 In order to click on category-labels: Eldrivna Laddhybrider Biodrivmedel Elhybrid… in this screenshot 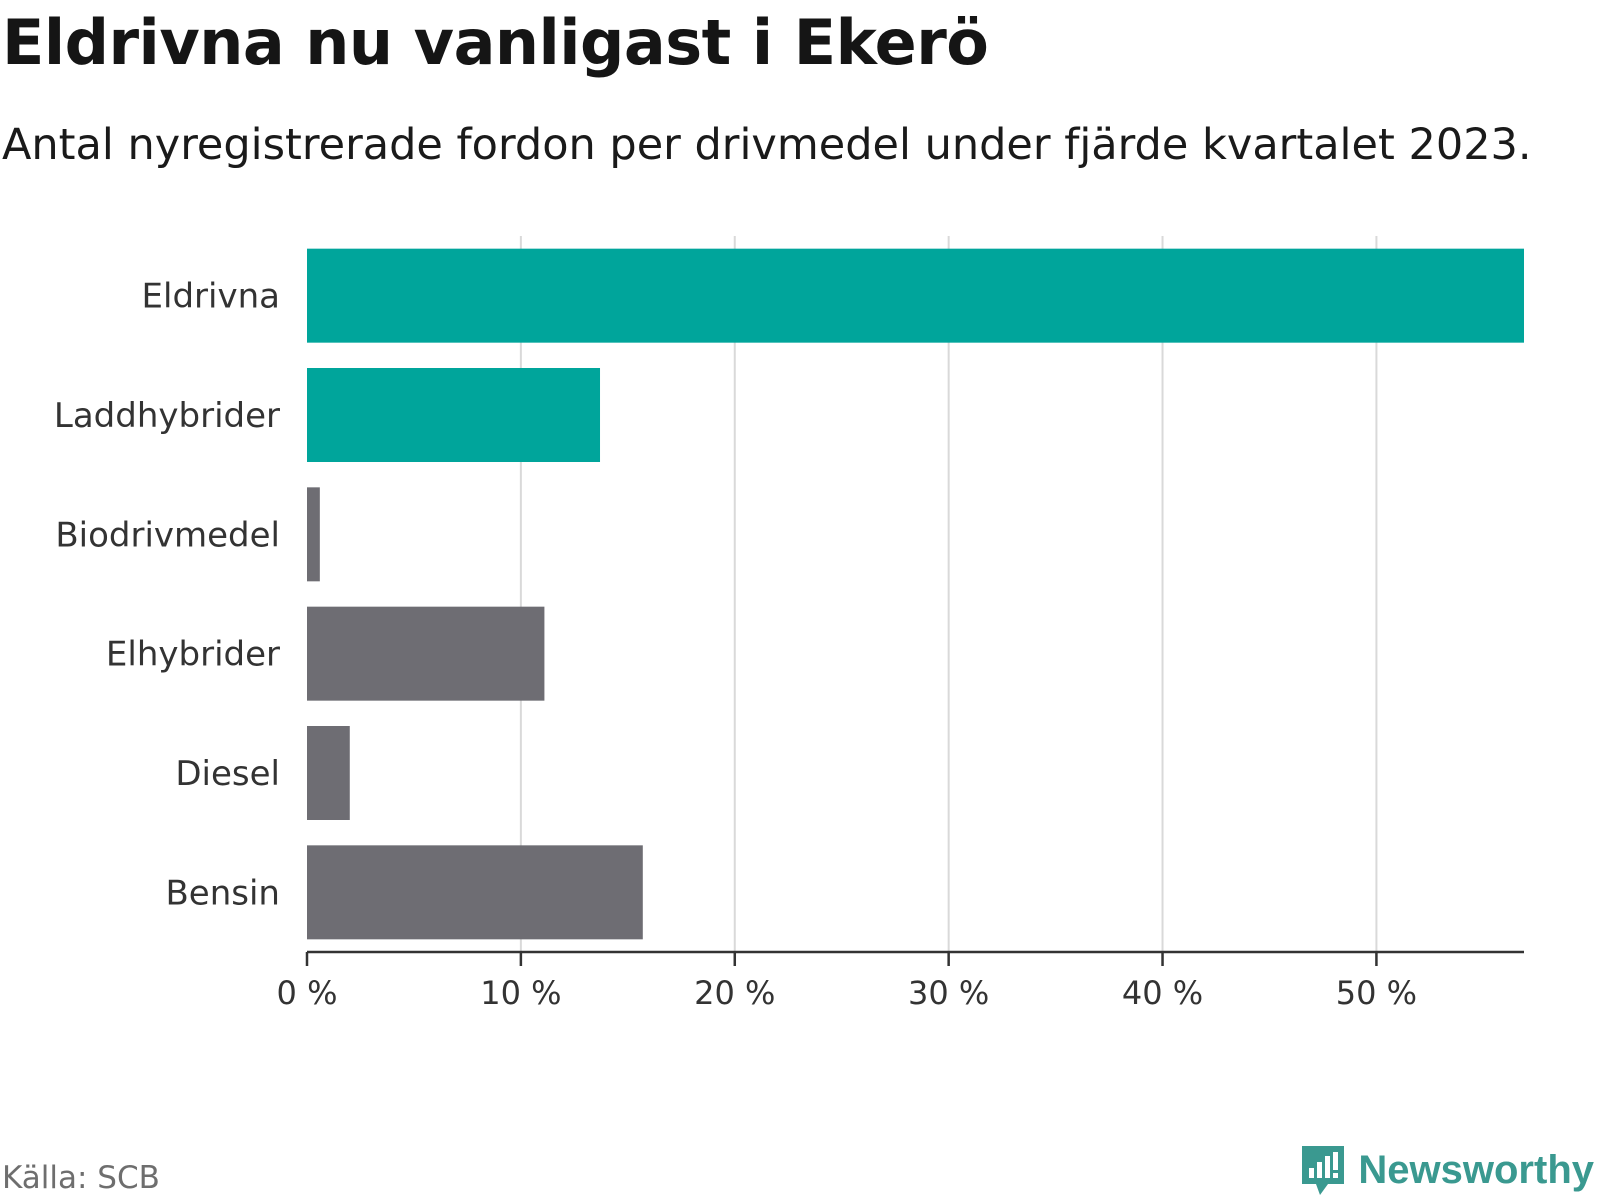, I will do `click(167, 595)`.